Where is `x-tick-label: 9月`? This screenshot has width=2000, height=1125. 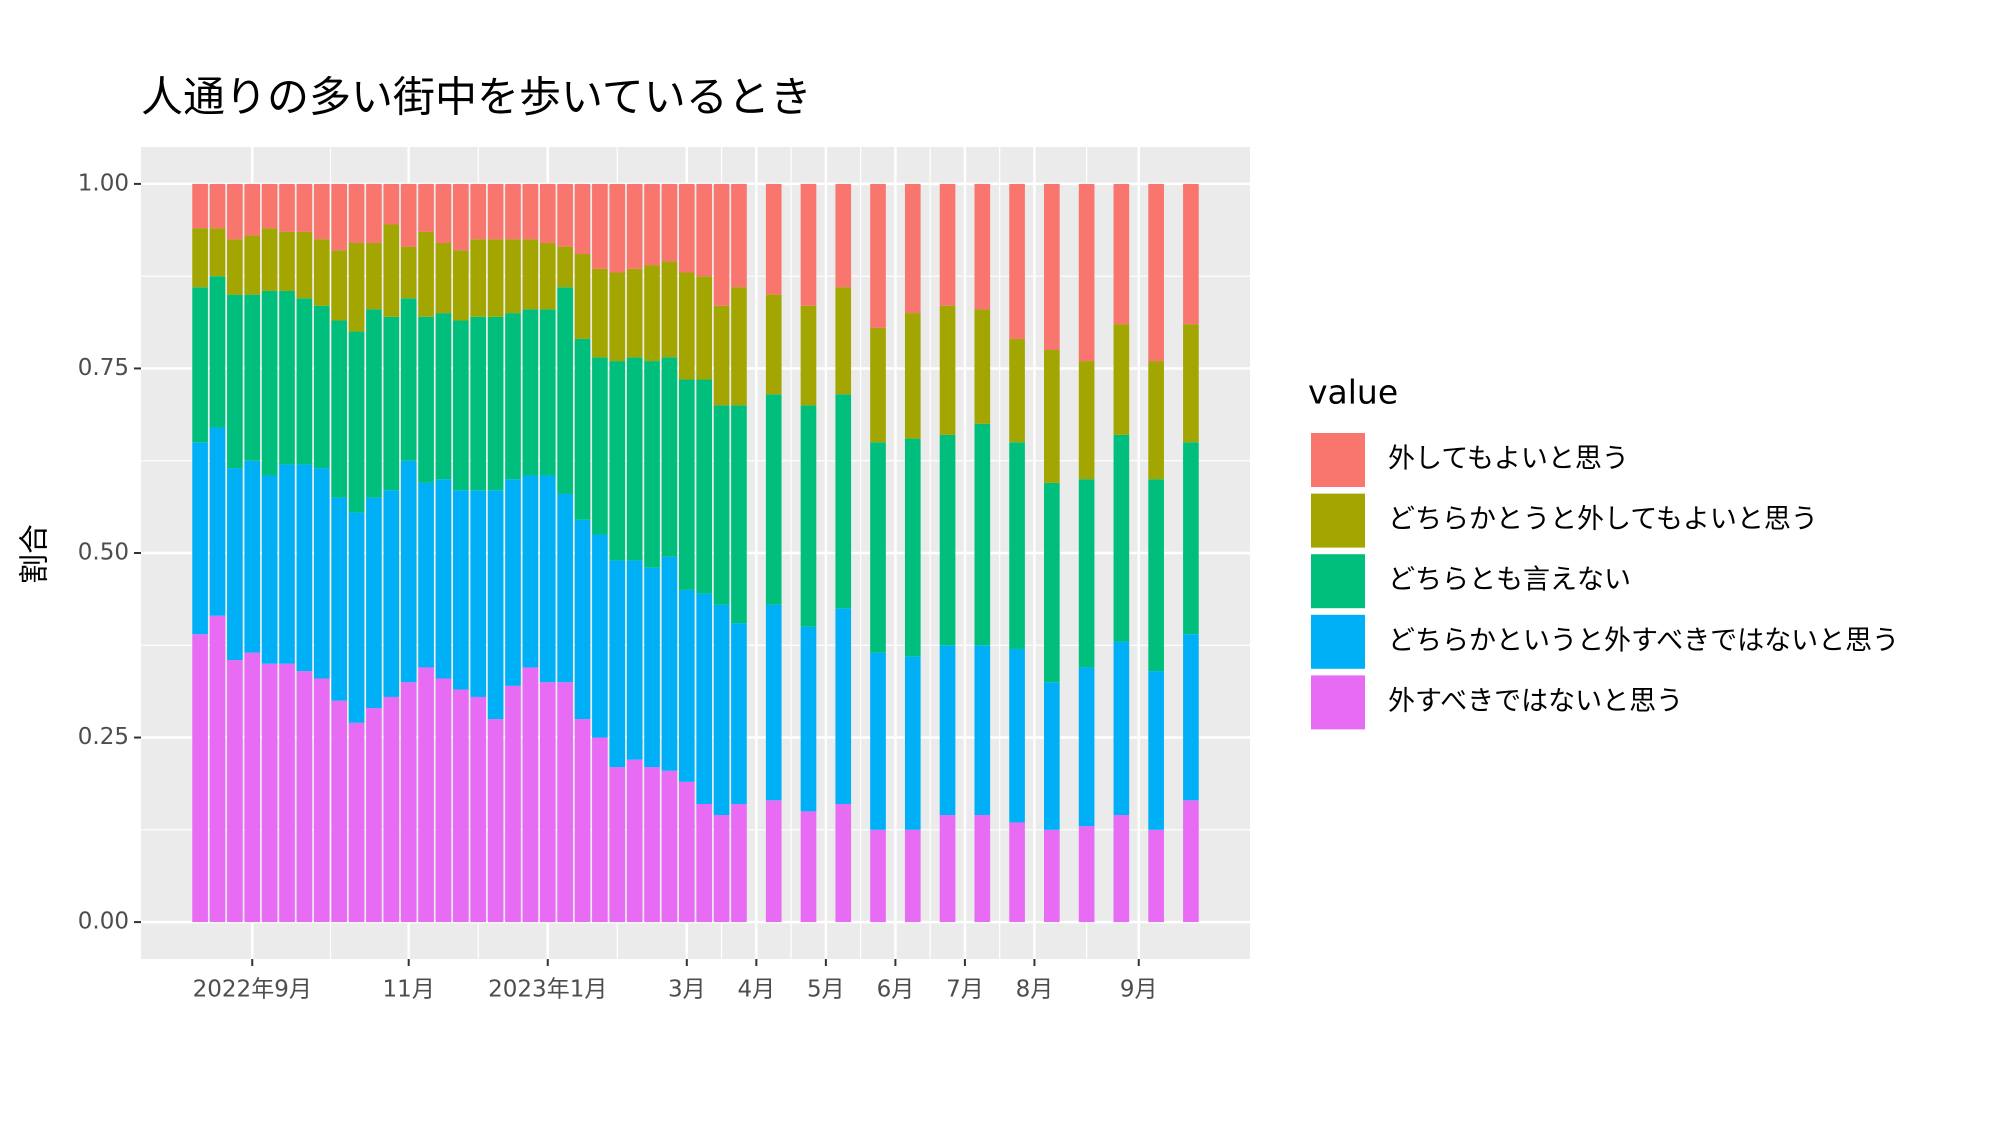 x-tick-label: 9月 is located at coordinates (1139, 990).